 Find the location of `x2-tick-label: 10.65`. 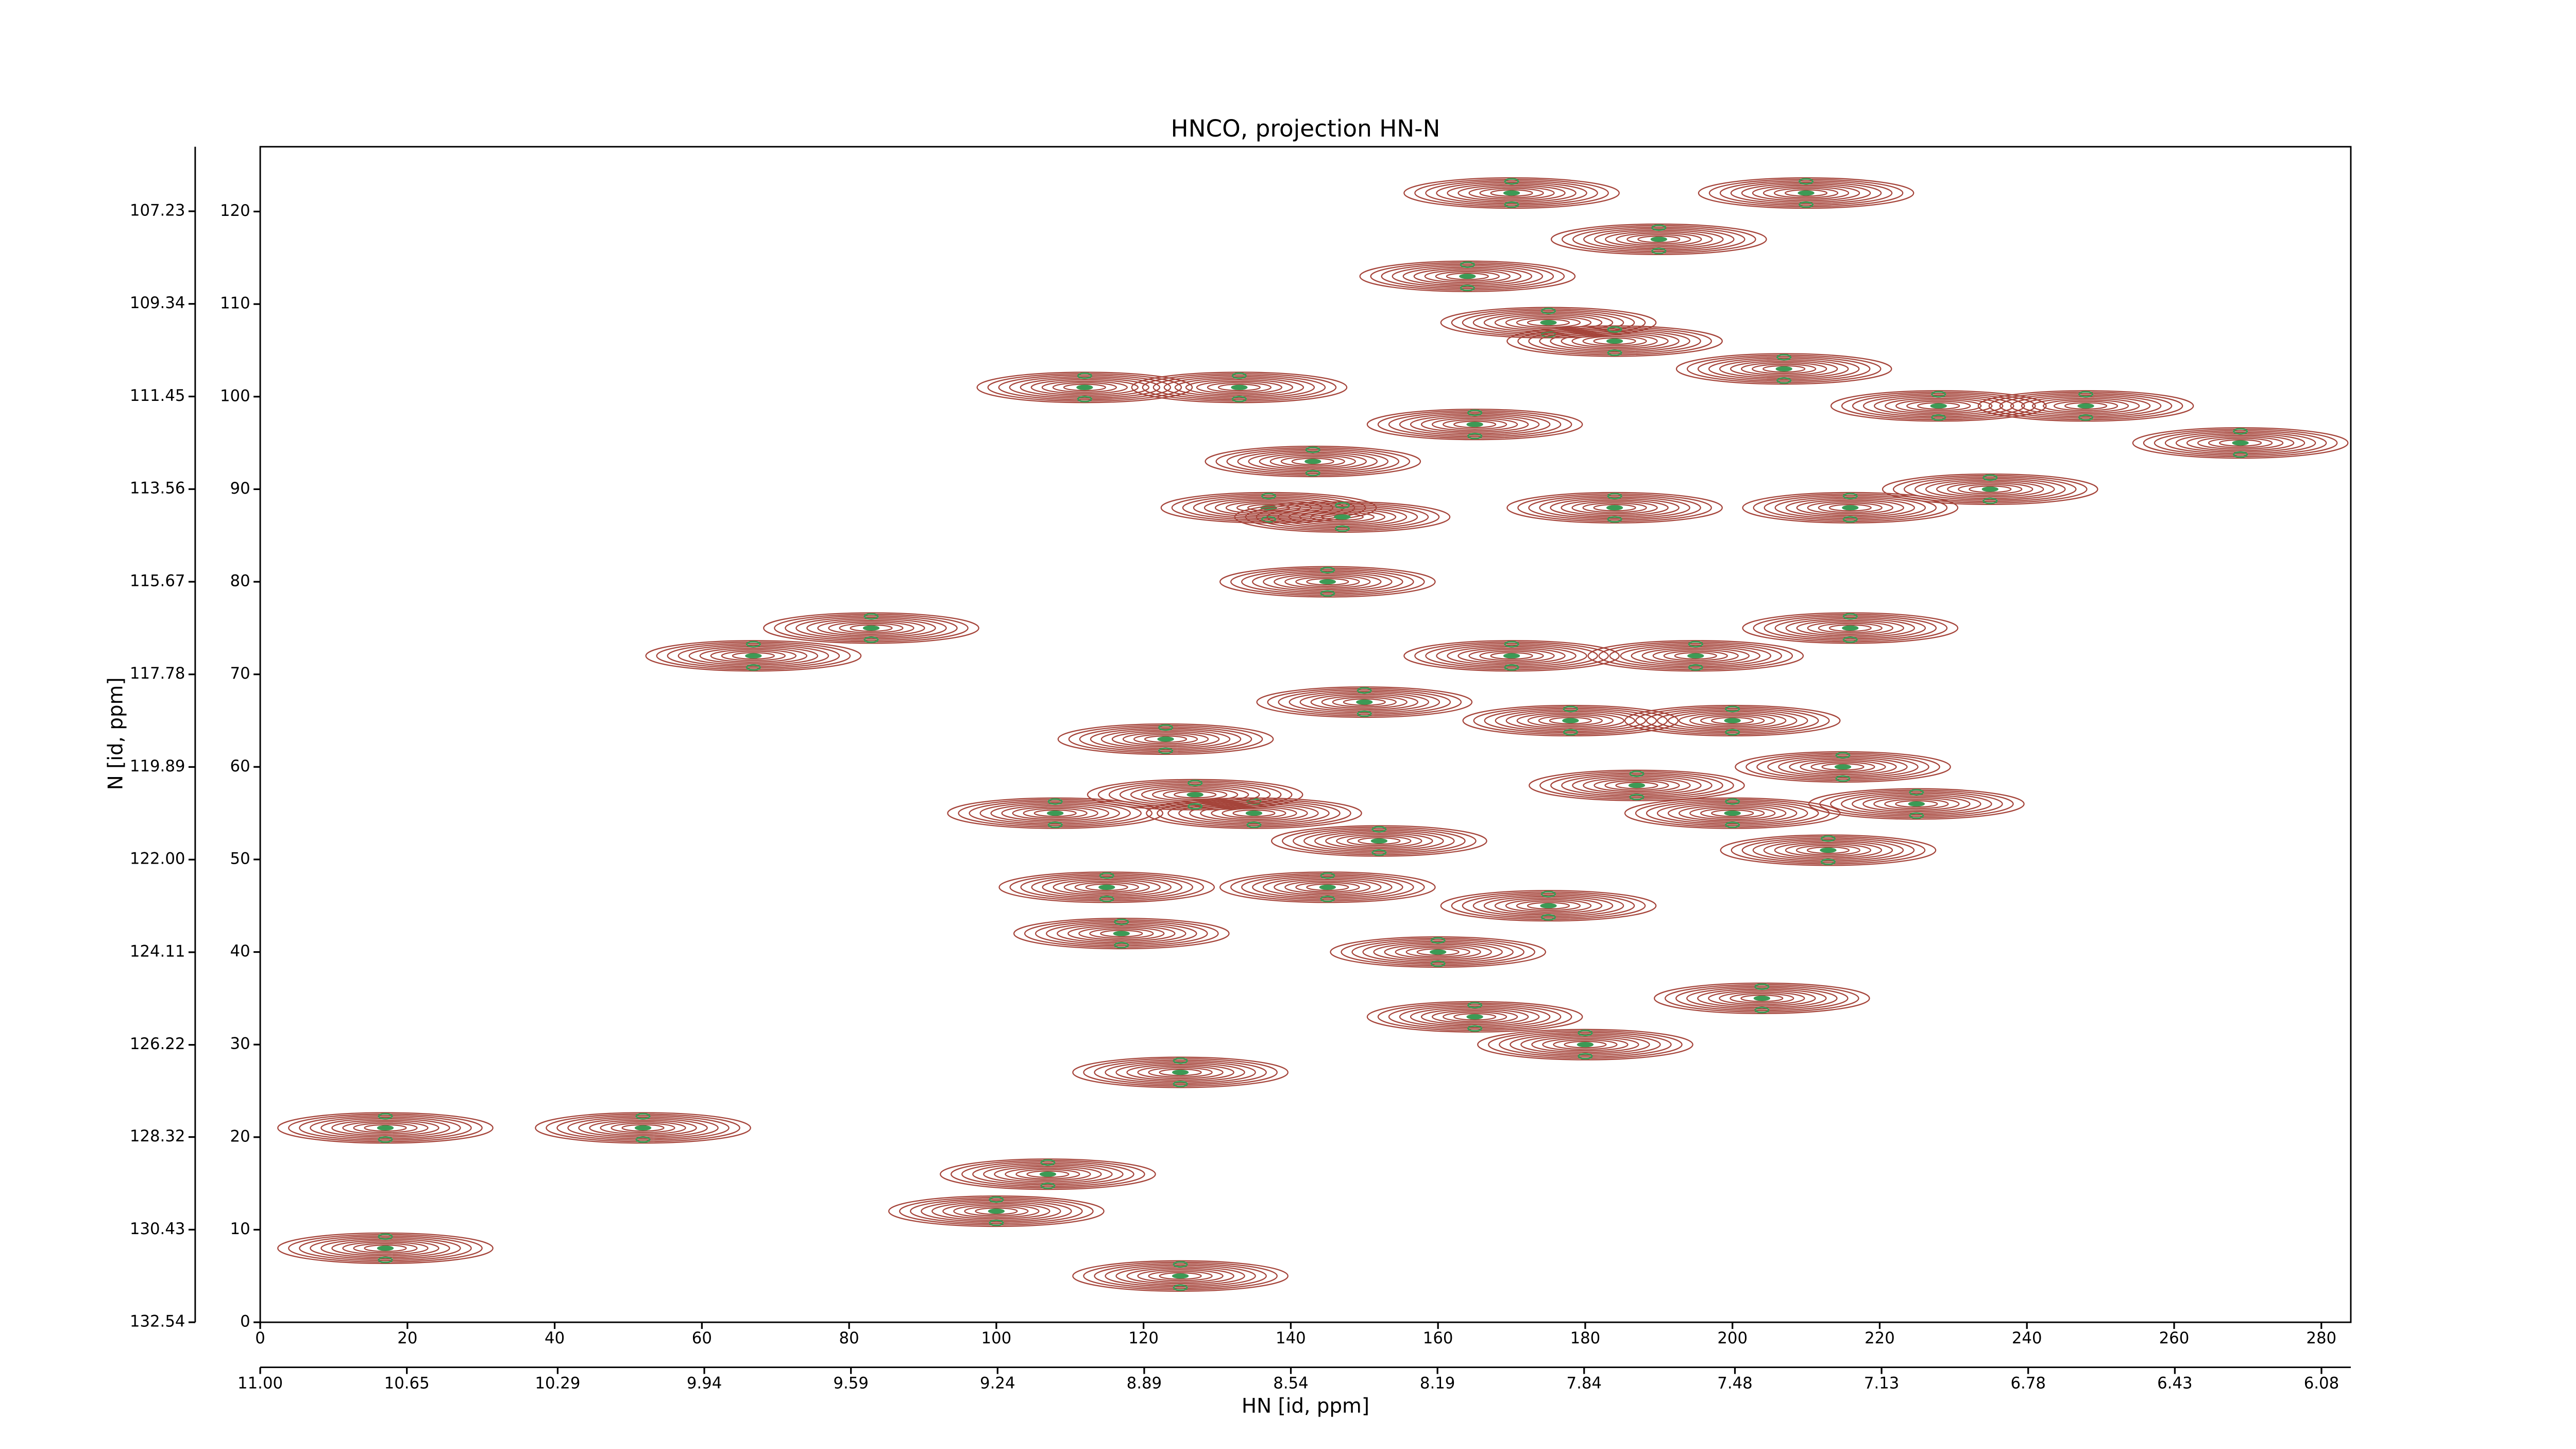

x2-tick-label: 10.65 is located at coordinates (407, 1383).